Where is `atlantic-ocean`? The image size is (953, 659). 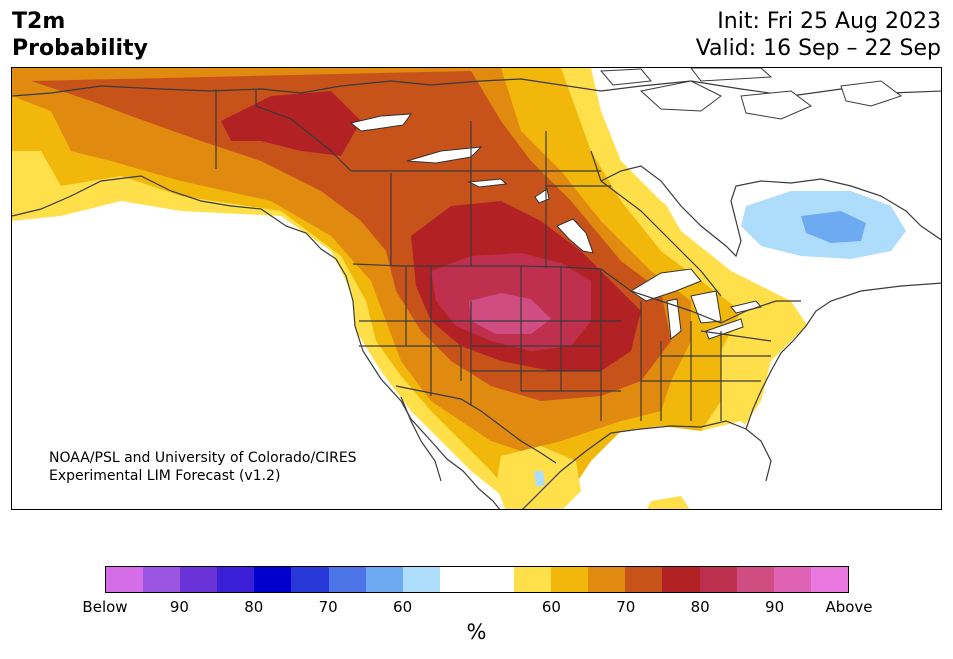 atlantic-ocean is located at coordinates (851, 397).